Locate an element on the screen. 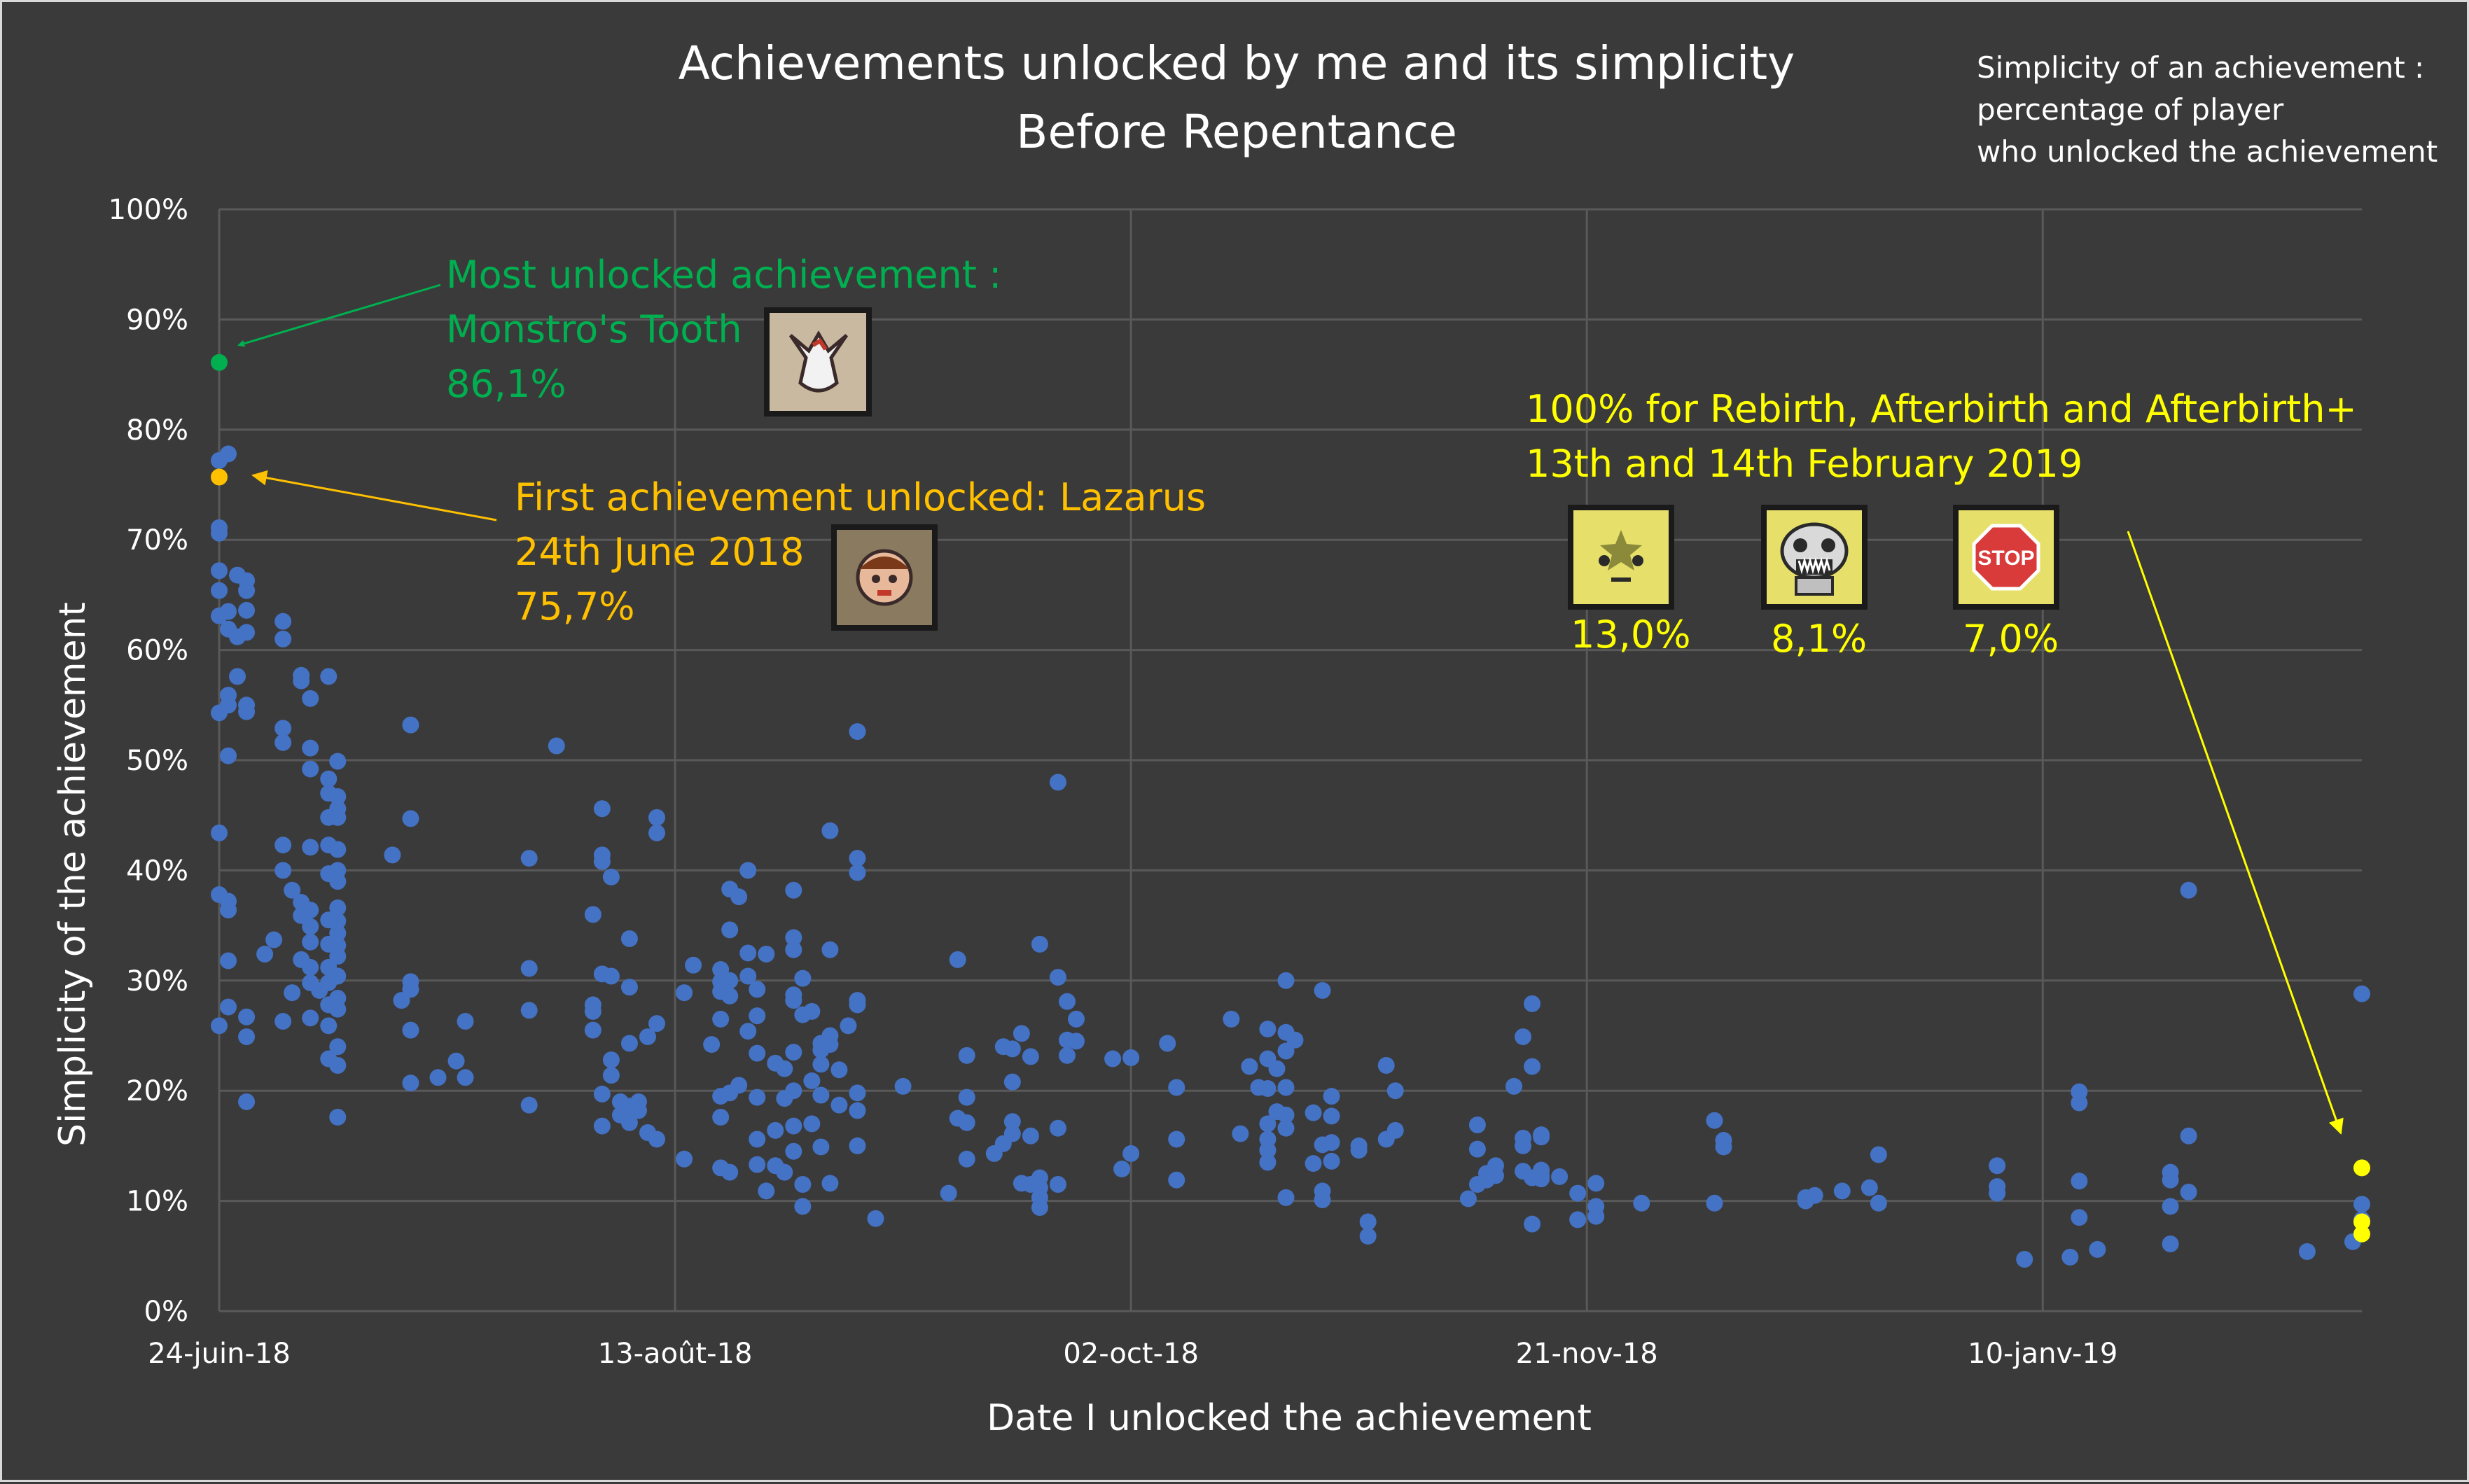 This screenshot has height=1484, width=2469. note-line-1: Simplicity of an achievement : is located at coordinates (2200, 67).